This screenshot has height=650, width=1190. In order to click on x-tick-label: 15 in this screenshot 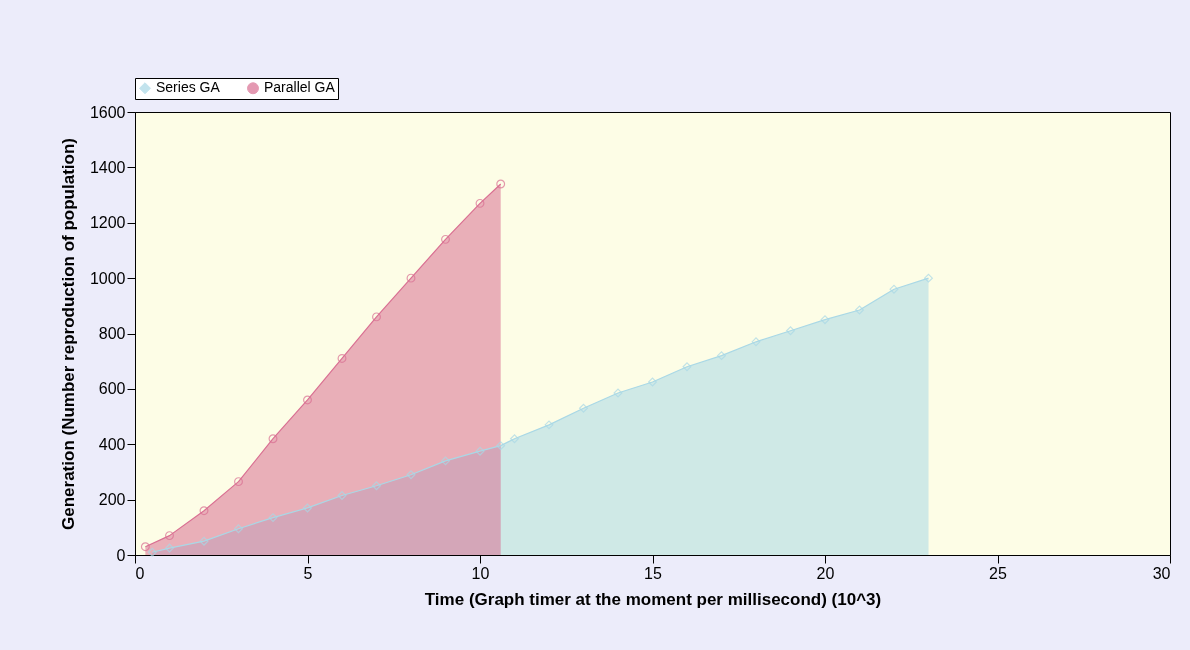, I will do `click(653, 573)`.